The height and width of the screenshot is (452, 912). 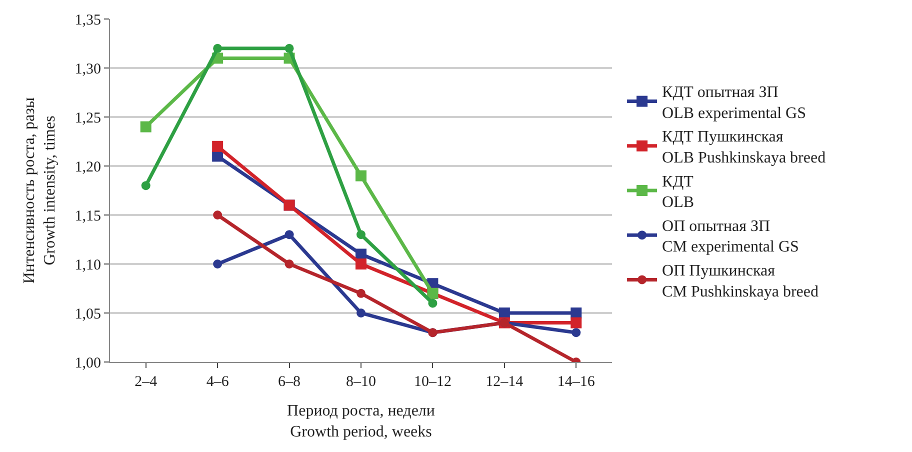 What do you see at coordinates (87, 265) in the screenshot?
I see `y-tick-label: 1,10` at bounding box center [87, 265].